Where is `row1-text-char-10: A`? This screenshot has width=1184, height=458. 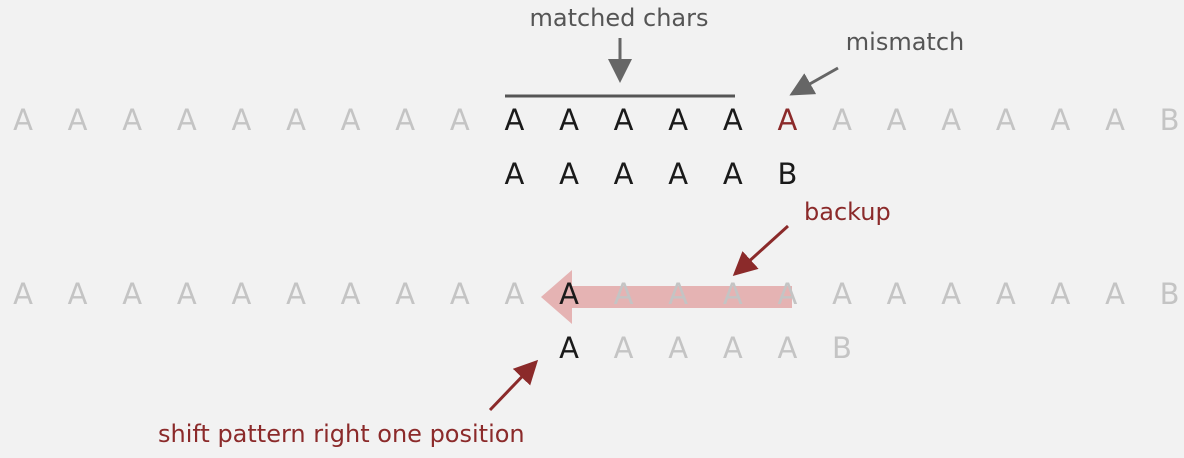 row1-text-char-10: A is located at coordinates (569, 120).